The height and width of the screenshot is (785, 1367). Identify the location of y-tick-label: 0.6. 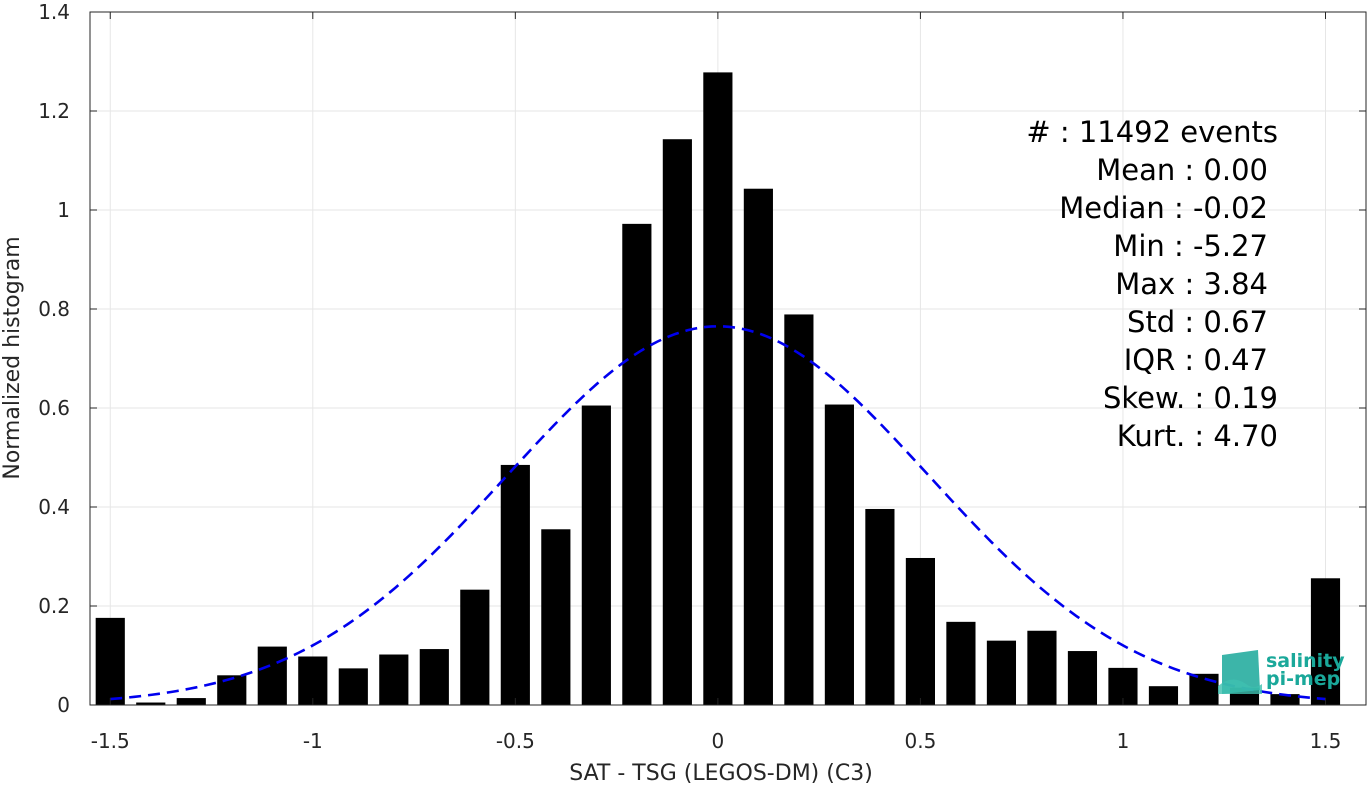
(54, 408).